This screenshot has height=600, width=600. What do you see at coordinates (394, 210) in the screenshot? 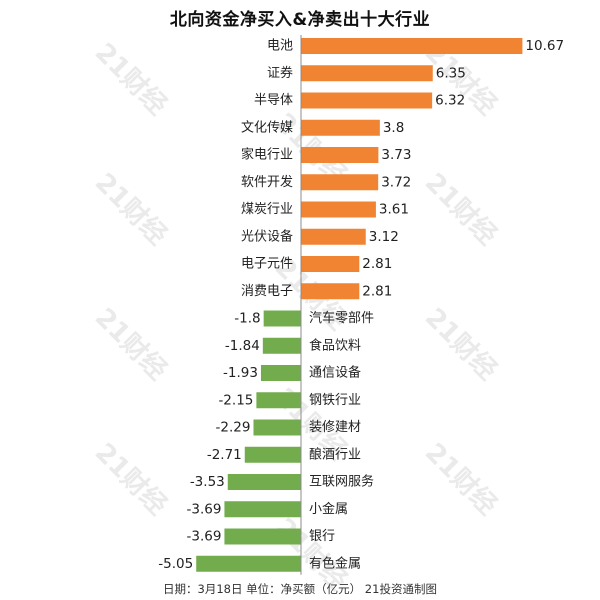
I see `value-label-7: 3.61` at bounding box center [394, 210].